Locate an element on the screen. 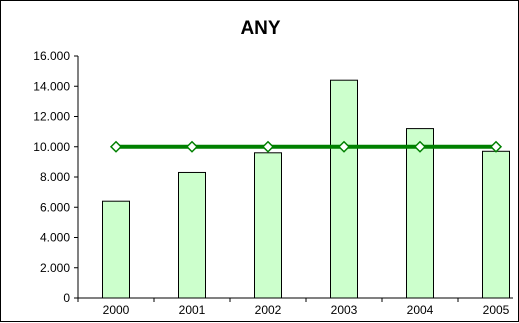 The width and height of the screenshot is (519, 323). x-tick-label: 2004 is located at coordinates (420, 310).